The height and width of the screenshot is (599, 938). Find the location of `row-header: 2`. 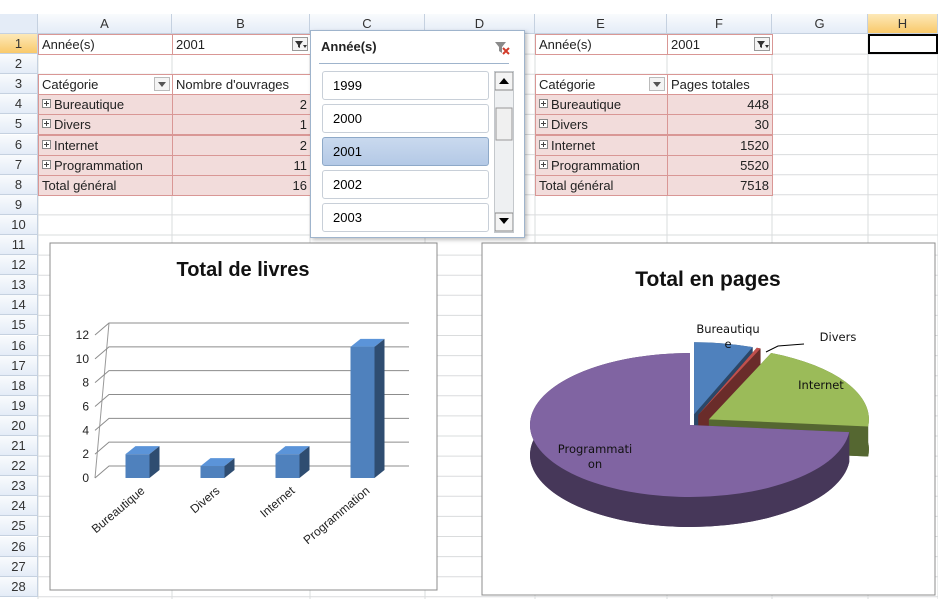

row-header: 2 is located at coordinates (19, 64).